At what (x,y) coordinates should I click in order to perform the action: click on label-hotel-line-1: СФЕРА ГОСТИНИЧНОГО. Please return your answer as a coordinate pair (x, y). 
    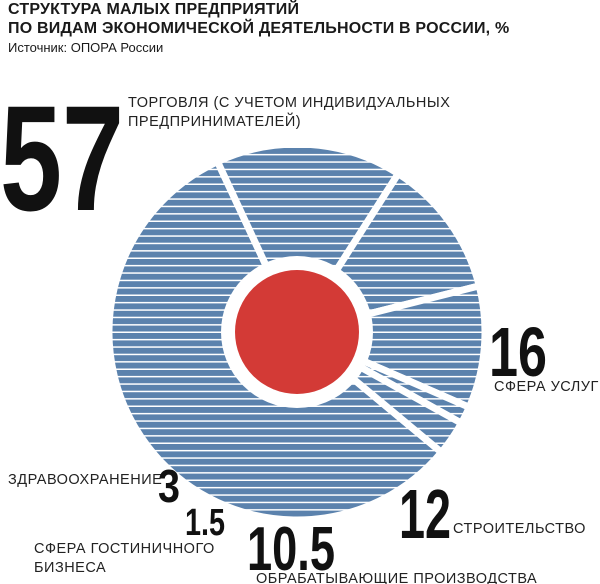
    Looking at the image, I should click on (124, 549).